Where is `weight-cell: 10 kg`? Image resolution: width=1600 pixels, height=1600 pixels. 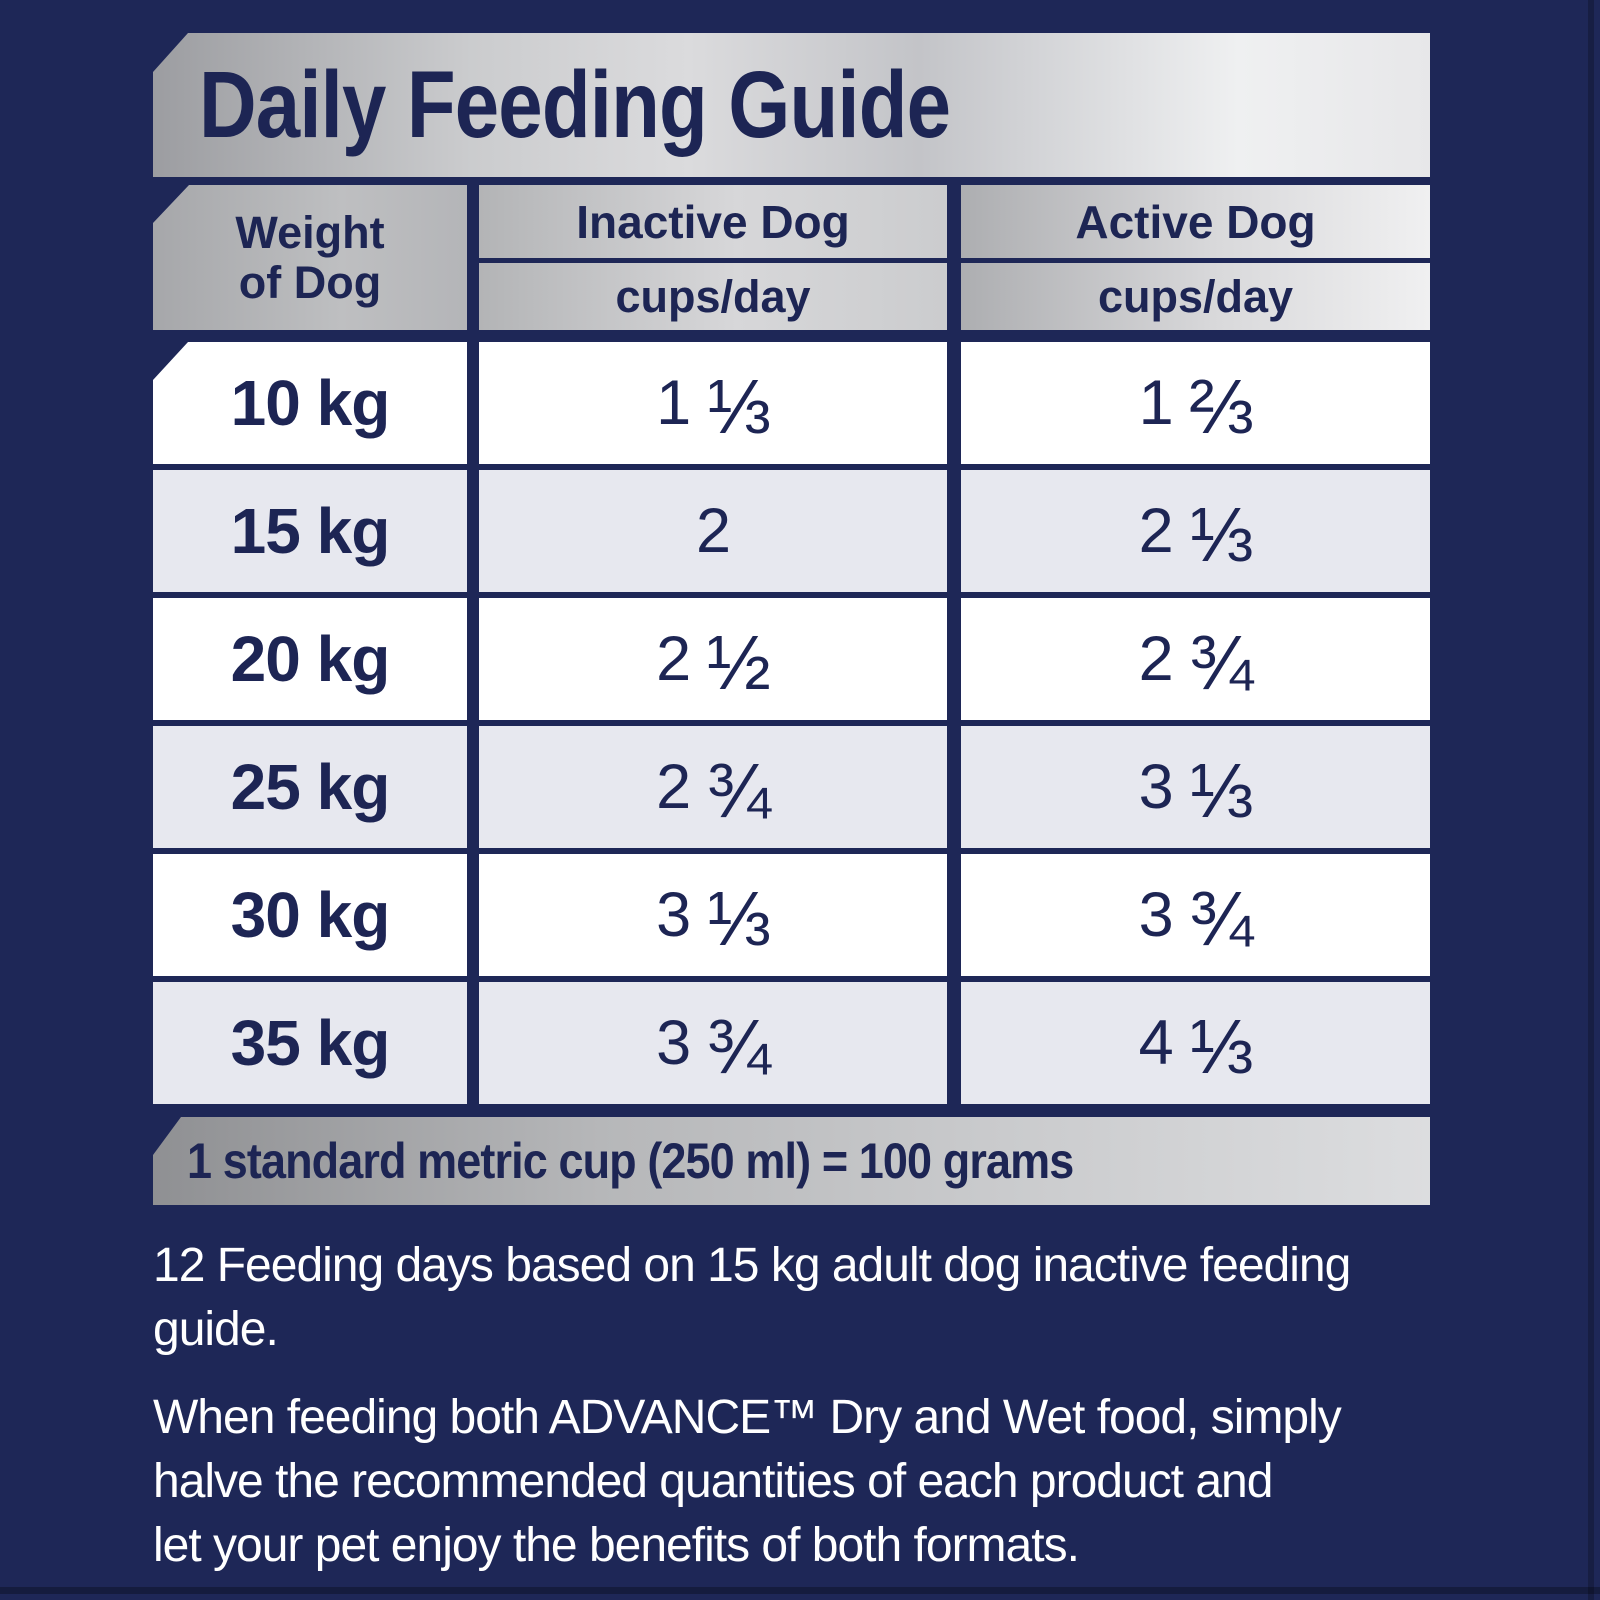 weight-cell: 10 kg is located at coordinates (310, 403).